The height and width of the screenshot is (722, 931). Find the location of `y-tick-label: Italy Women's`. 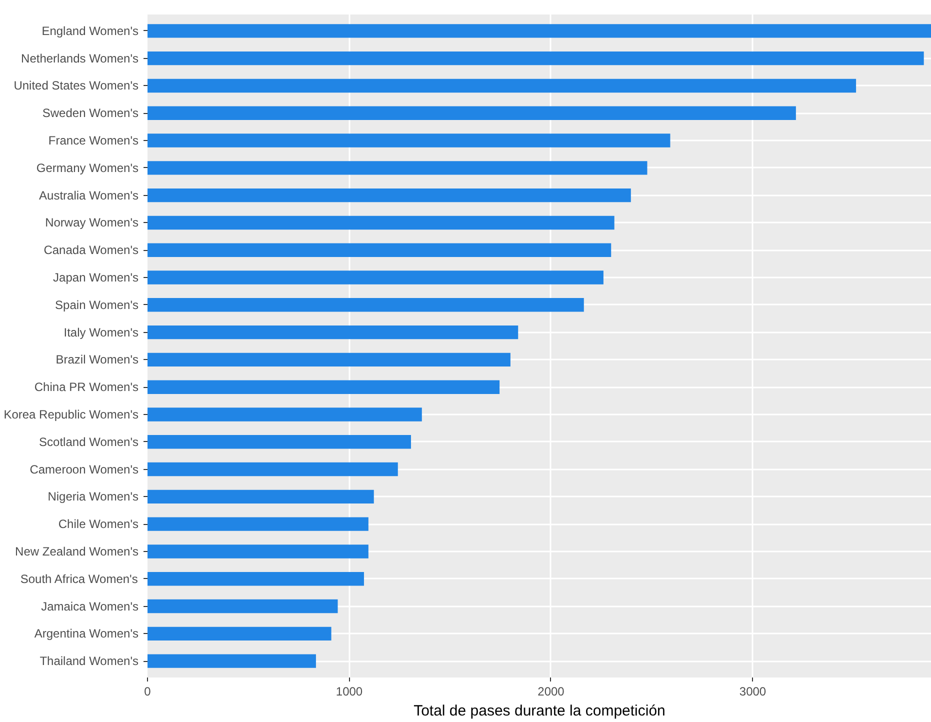

y-tick-label: Italy Women's is located at coordinates (101, 332).